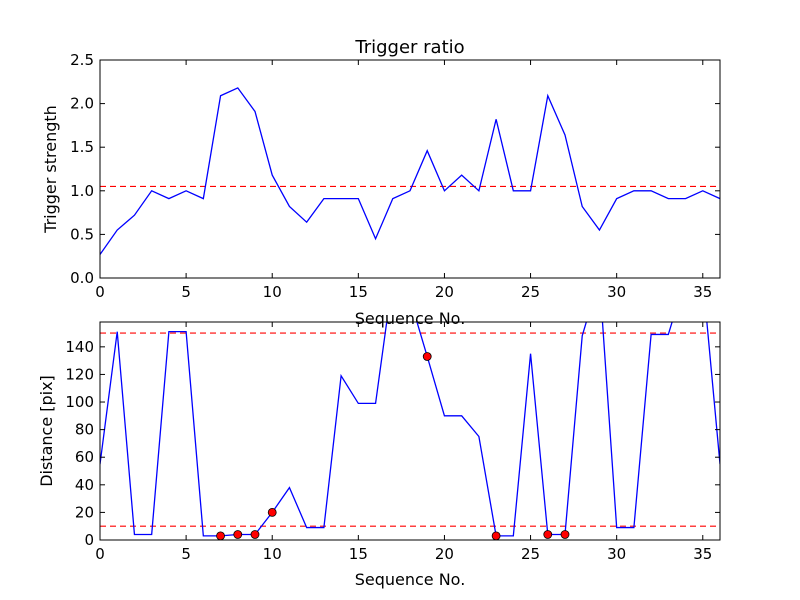 The image size is (800, 600). I want to click on y-tick-label: 0.5, so click(82, 234).